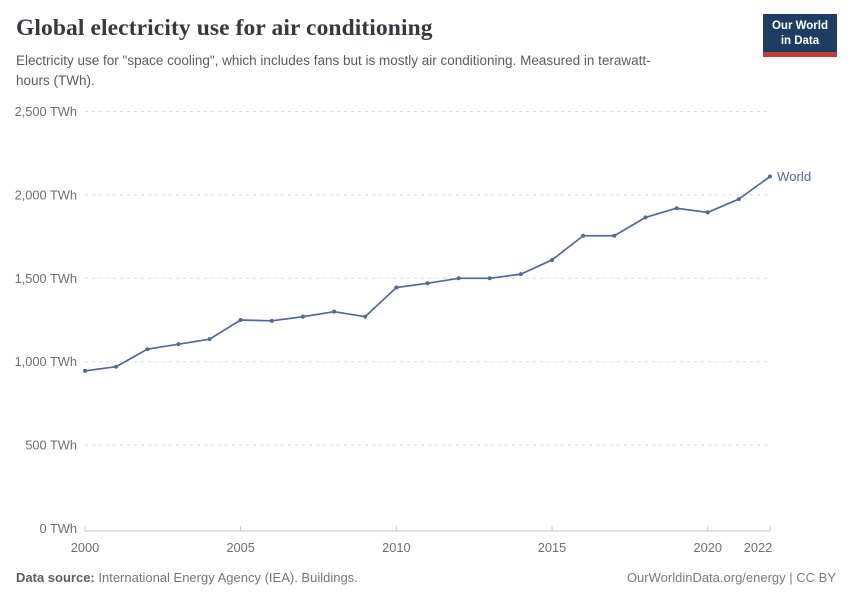 The image size is (850, 600). What do you see at coordinates (731, 577) in the screenshot?
I see `credit-line: OurWorldinData.org/energy | CC BY` at bounding box center [731, 577].